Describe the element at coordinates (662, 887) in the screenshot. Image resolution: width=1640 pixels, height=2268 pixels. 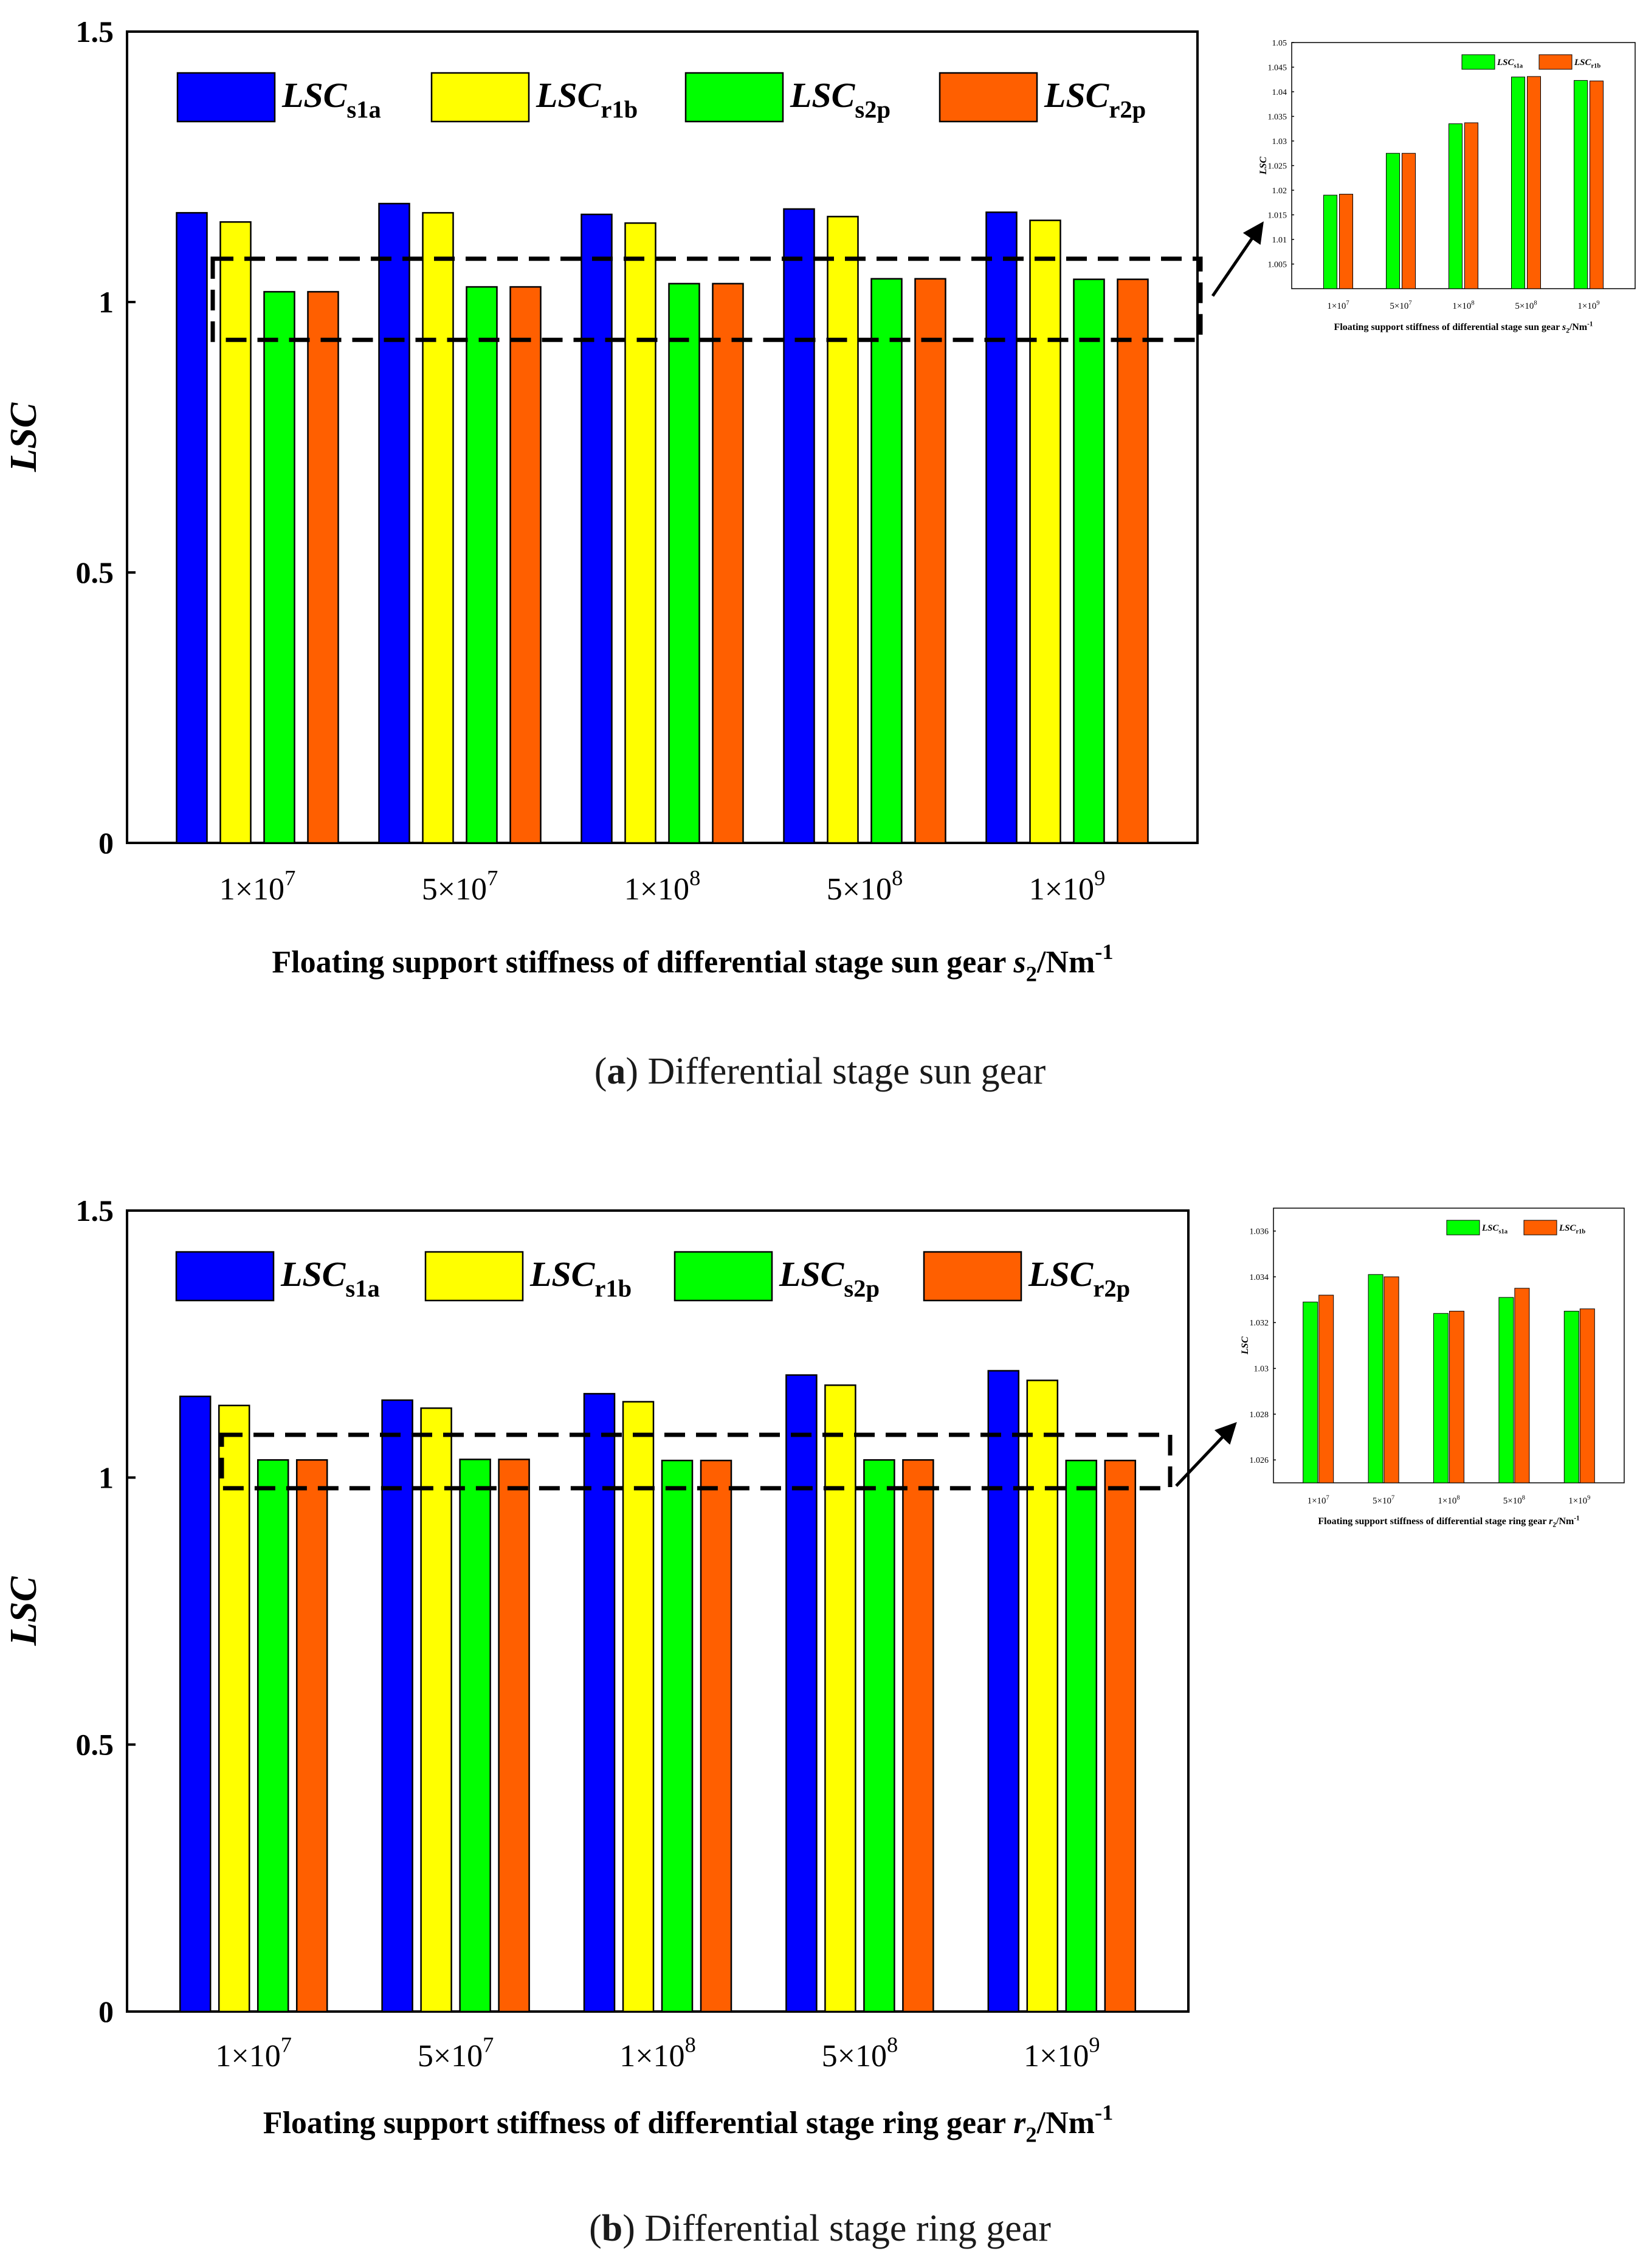
I see `chart-a-xtick-label: 1×10⁸` at that location.